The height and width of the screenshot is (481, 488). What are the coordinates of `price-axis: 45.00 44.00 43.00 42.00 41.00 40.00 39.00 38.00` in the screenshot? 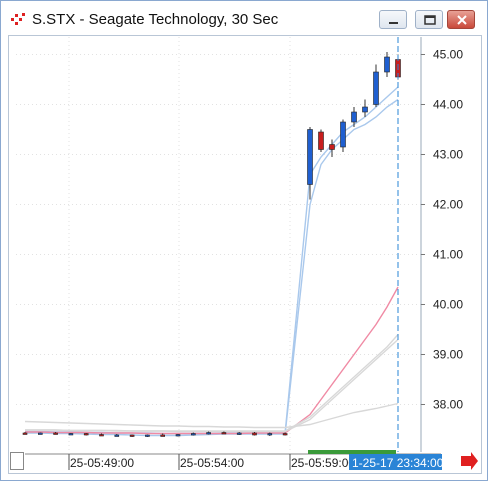 It's located at (441, 244).